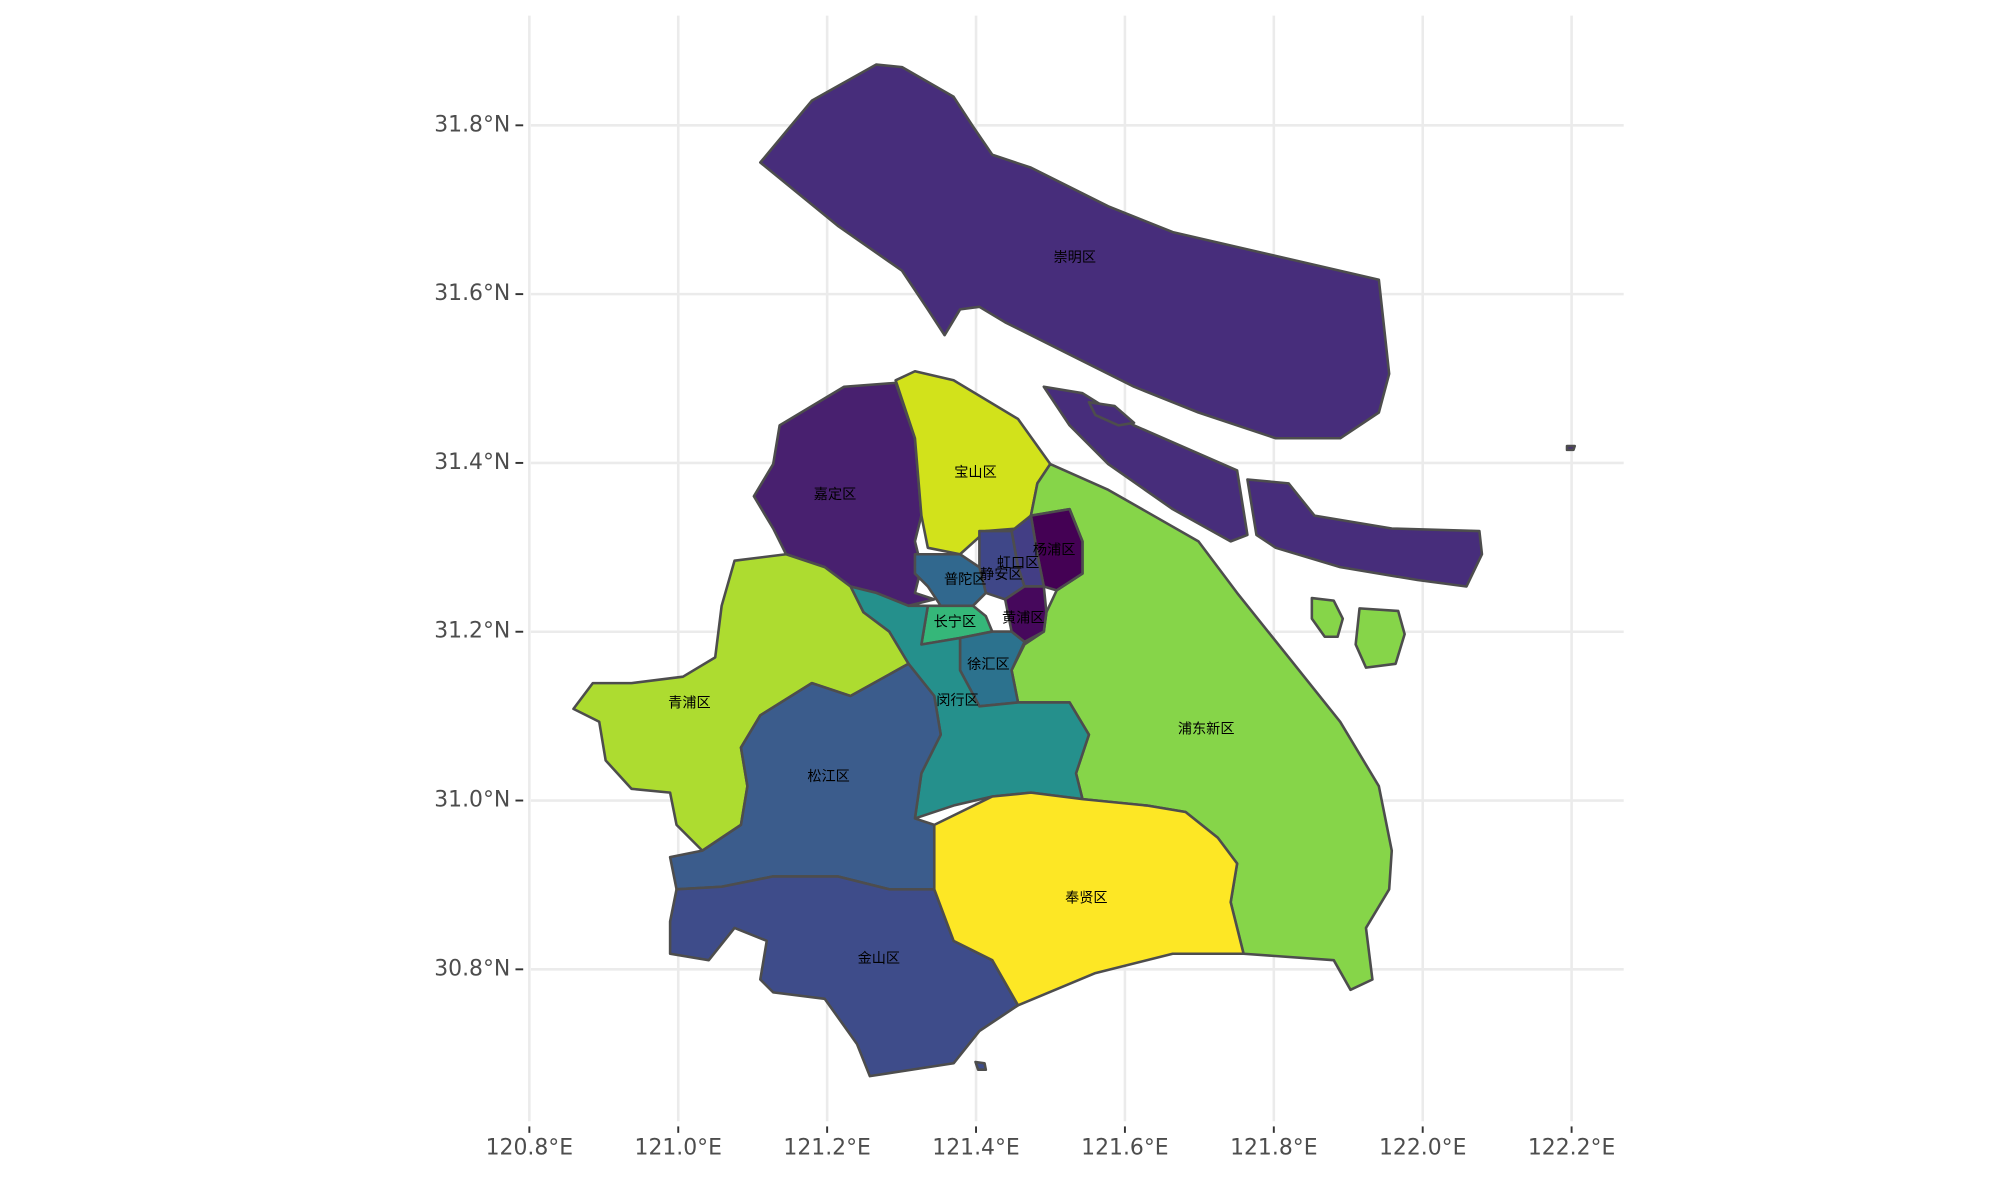 Image resolution: width=2000 pixels, height=1200 pixels. What do you see at coordinates (472, 124) in the screenshot?
I see `y-tick-label: 31.8°N` at bounding box center [472, 124].